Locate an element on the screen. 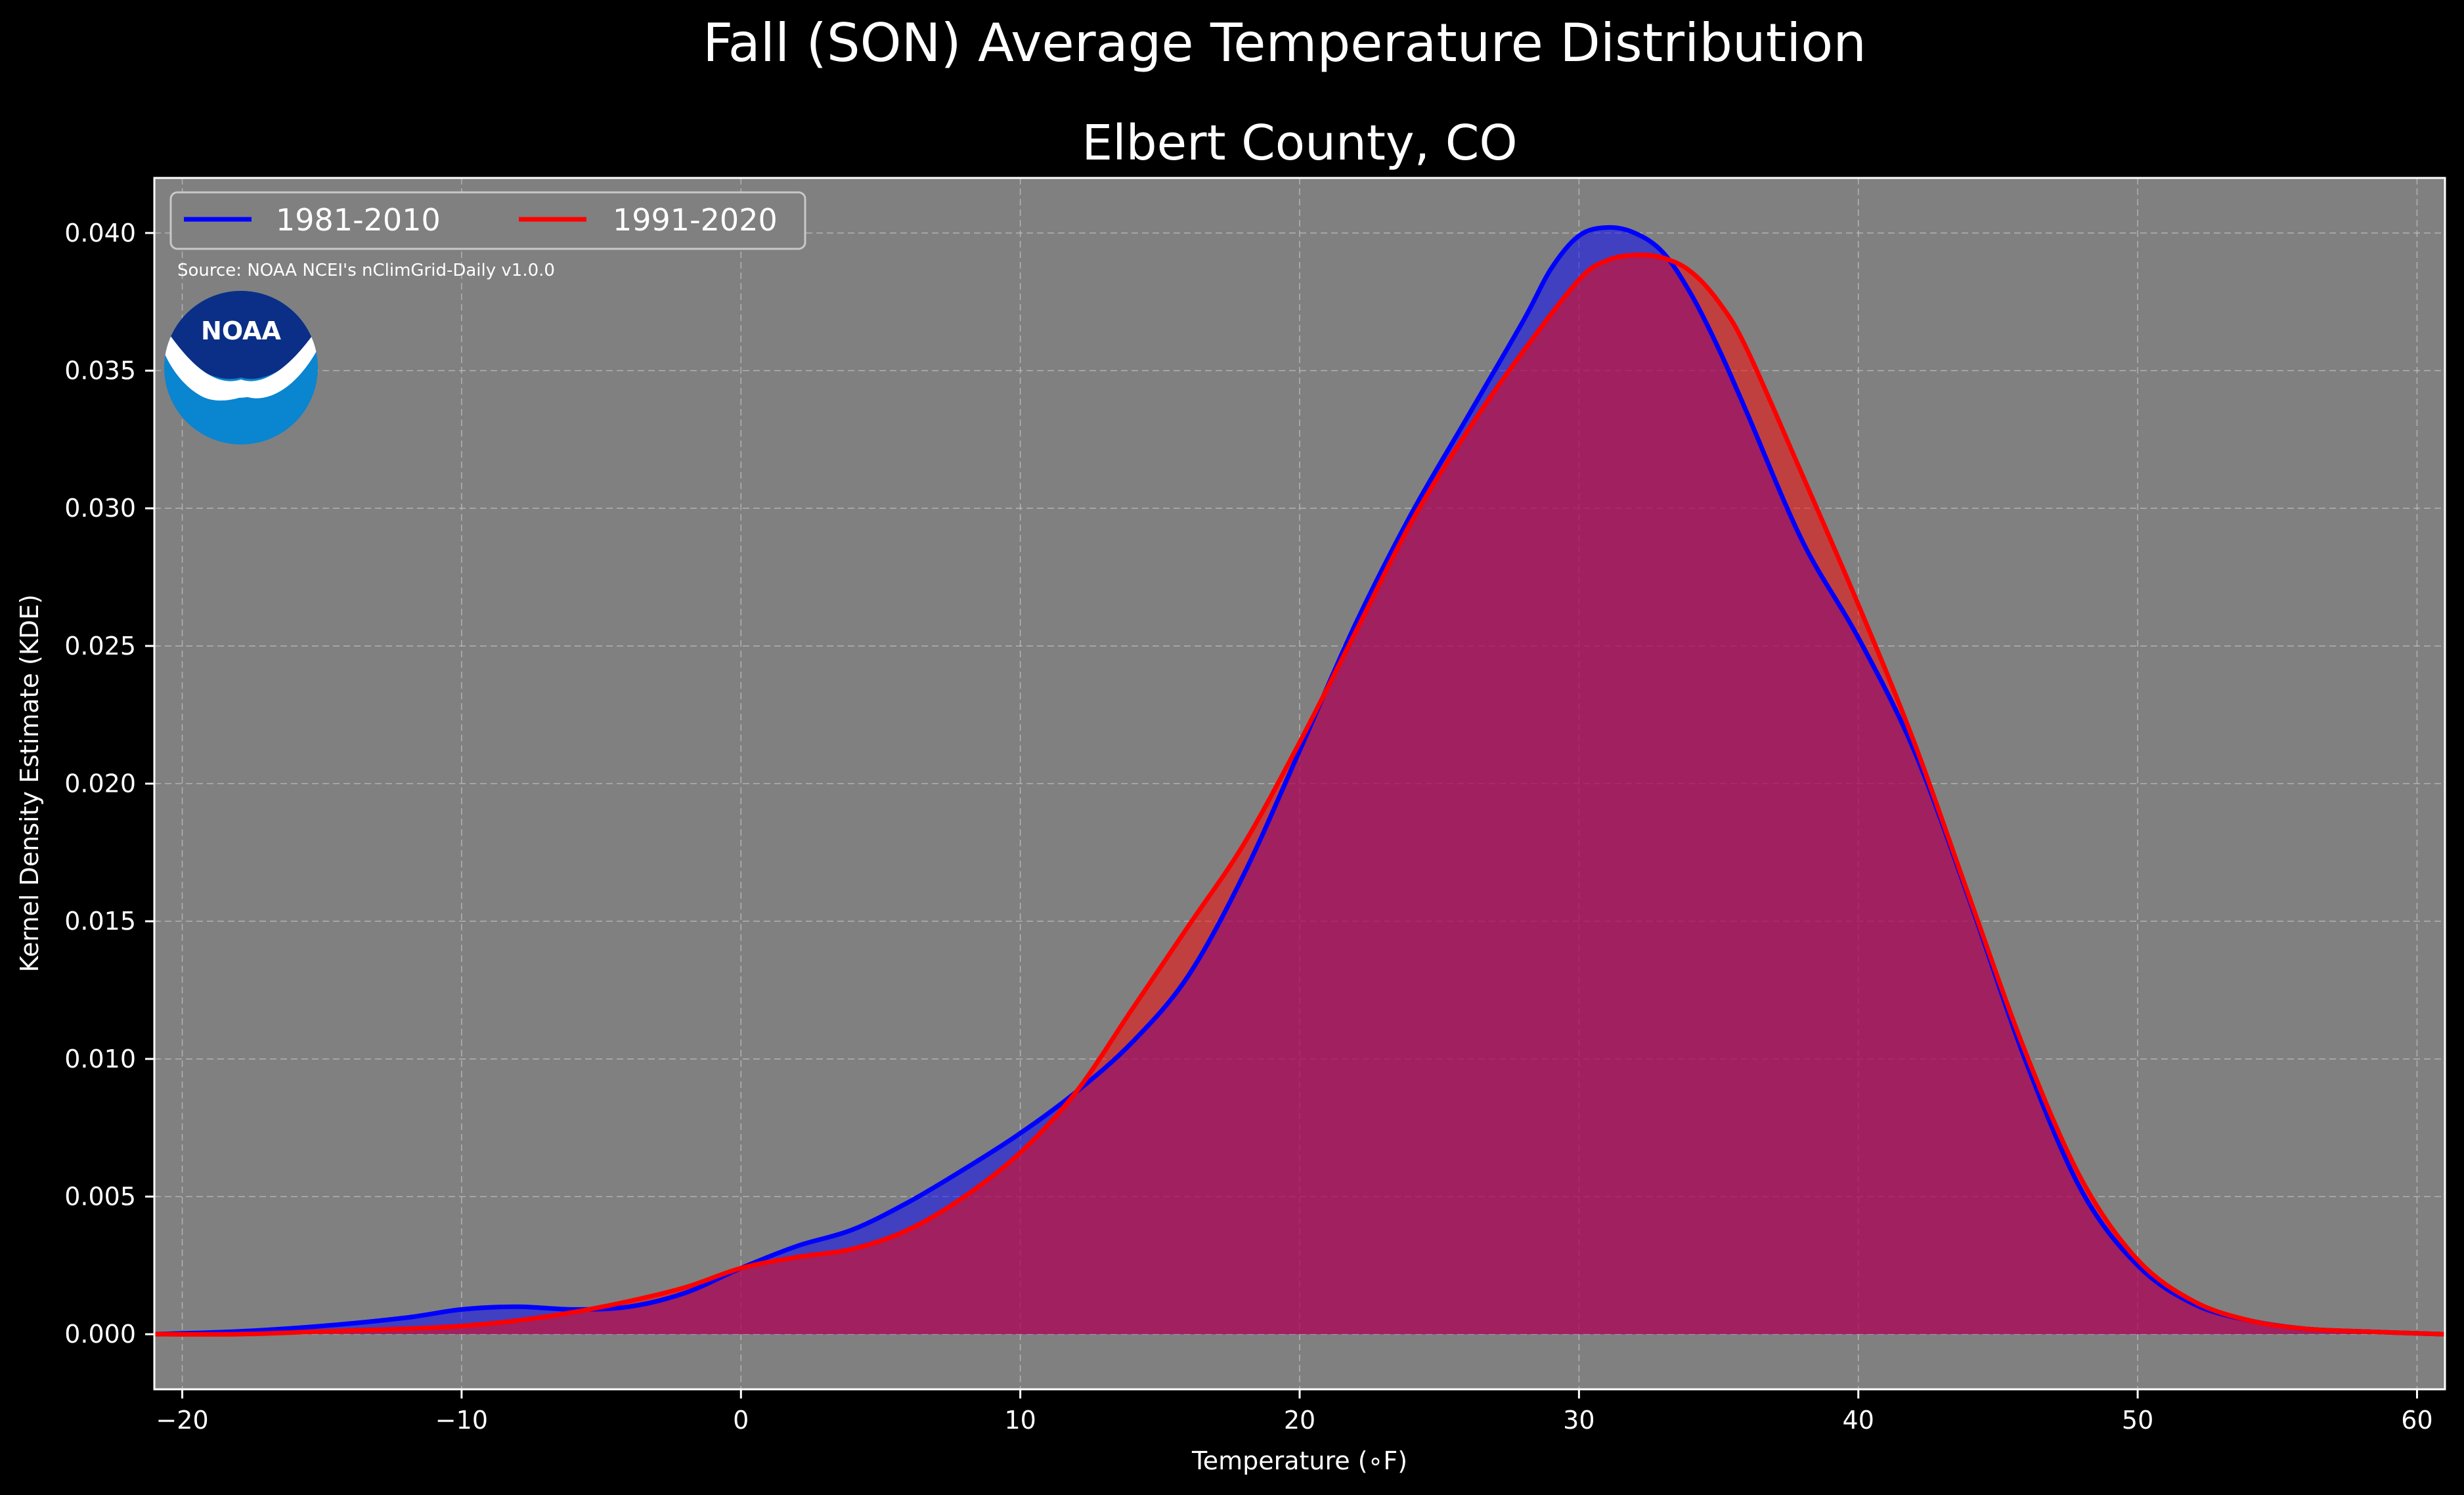 This screenshot has width=2464, height=1495. x-tick-label: −20 is located at coordinates (182, 1420).